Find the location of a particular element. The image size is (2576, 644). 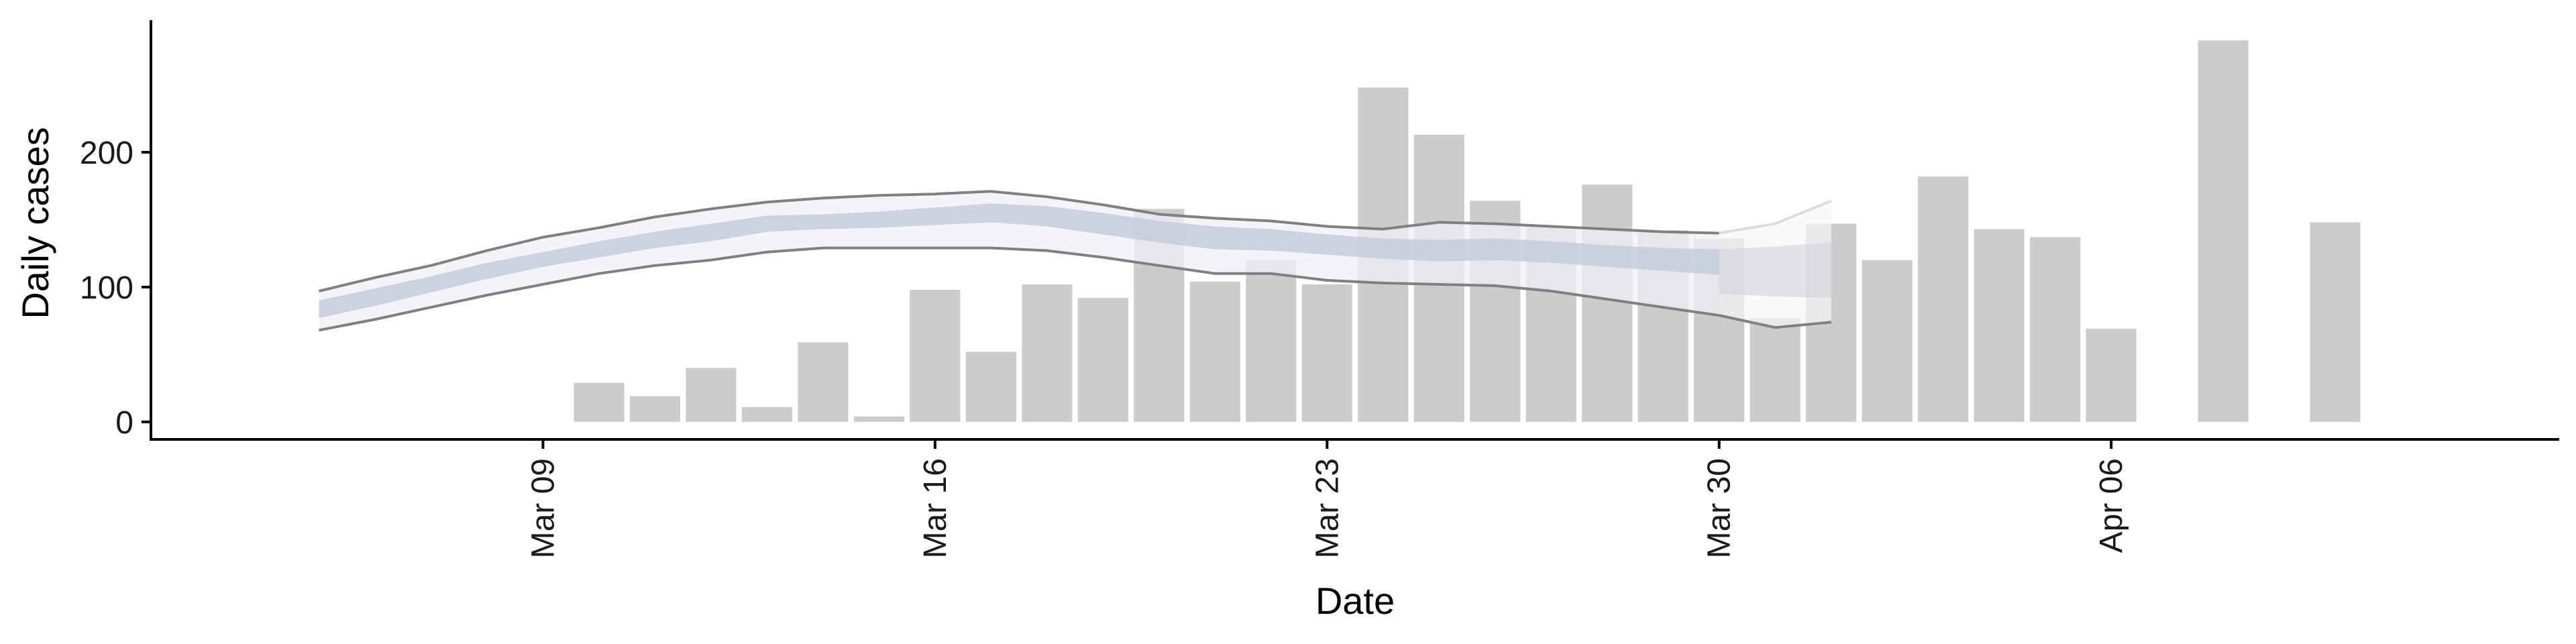

x-tick-label: Mar 30 is located at coordinates (1719, 508).